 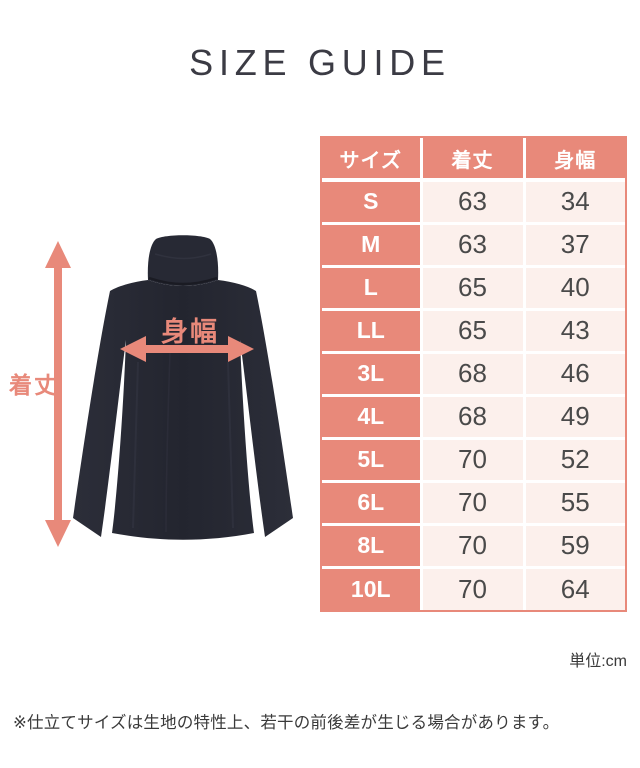 What do you see at coordinates (372, 374) in the screenshot?
I see `size-cell: 3L` at bounding box center [372, 374].